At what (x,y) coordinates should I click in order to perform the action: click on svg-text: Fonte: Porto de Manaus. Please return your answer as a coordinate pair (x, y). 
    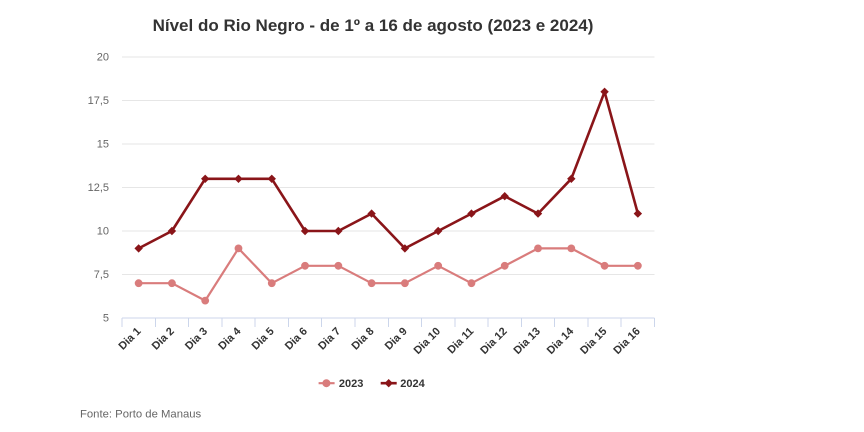
    Looking at the image, I should click on (141, 414).